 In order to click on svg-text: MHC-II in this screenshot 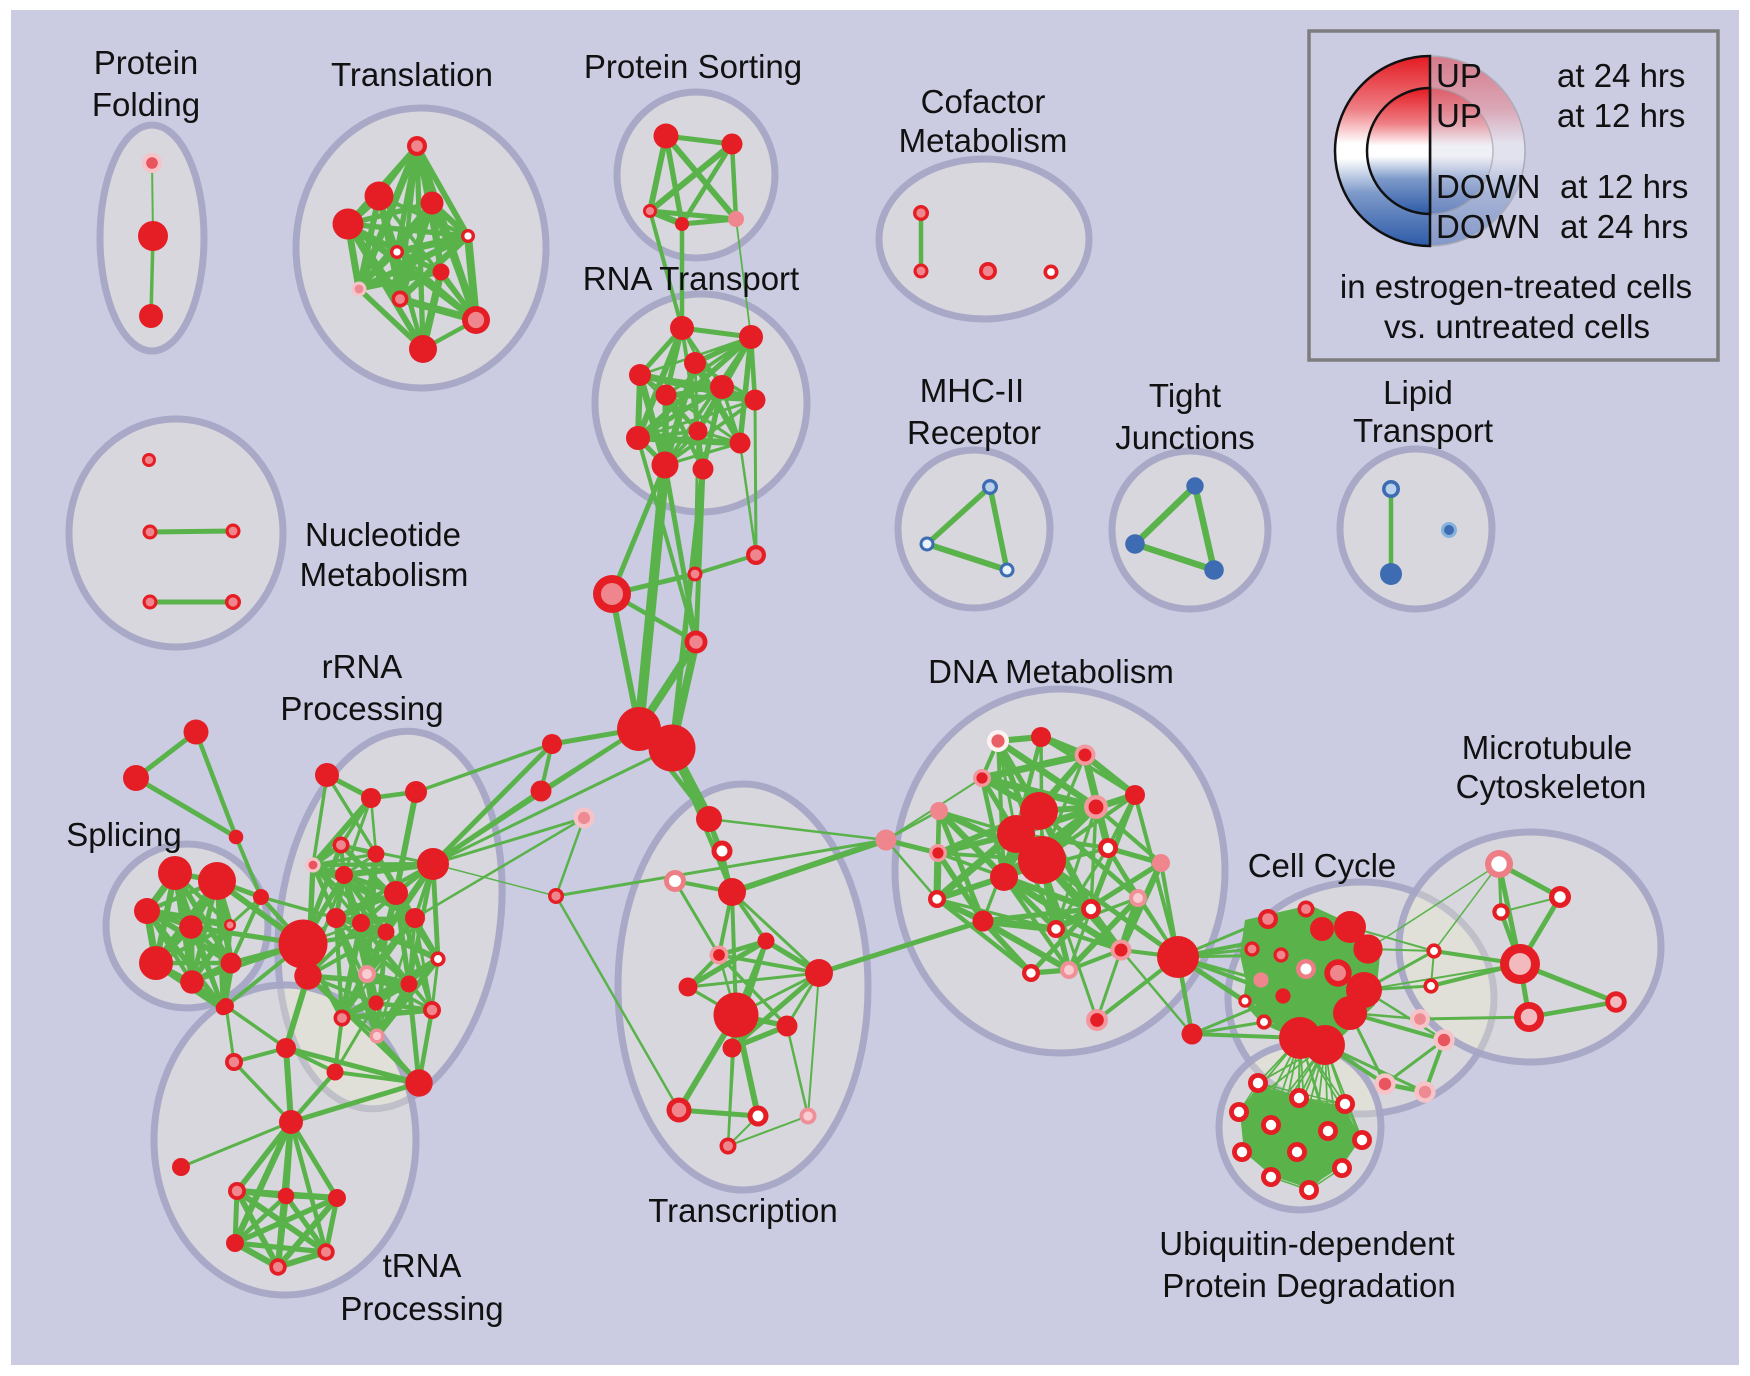, I will do `click(972, 390)`.